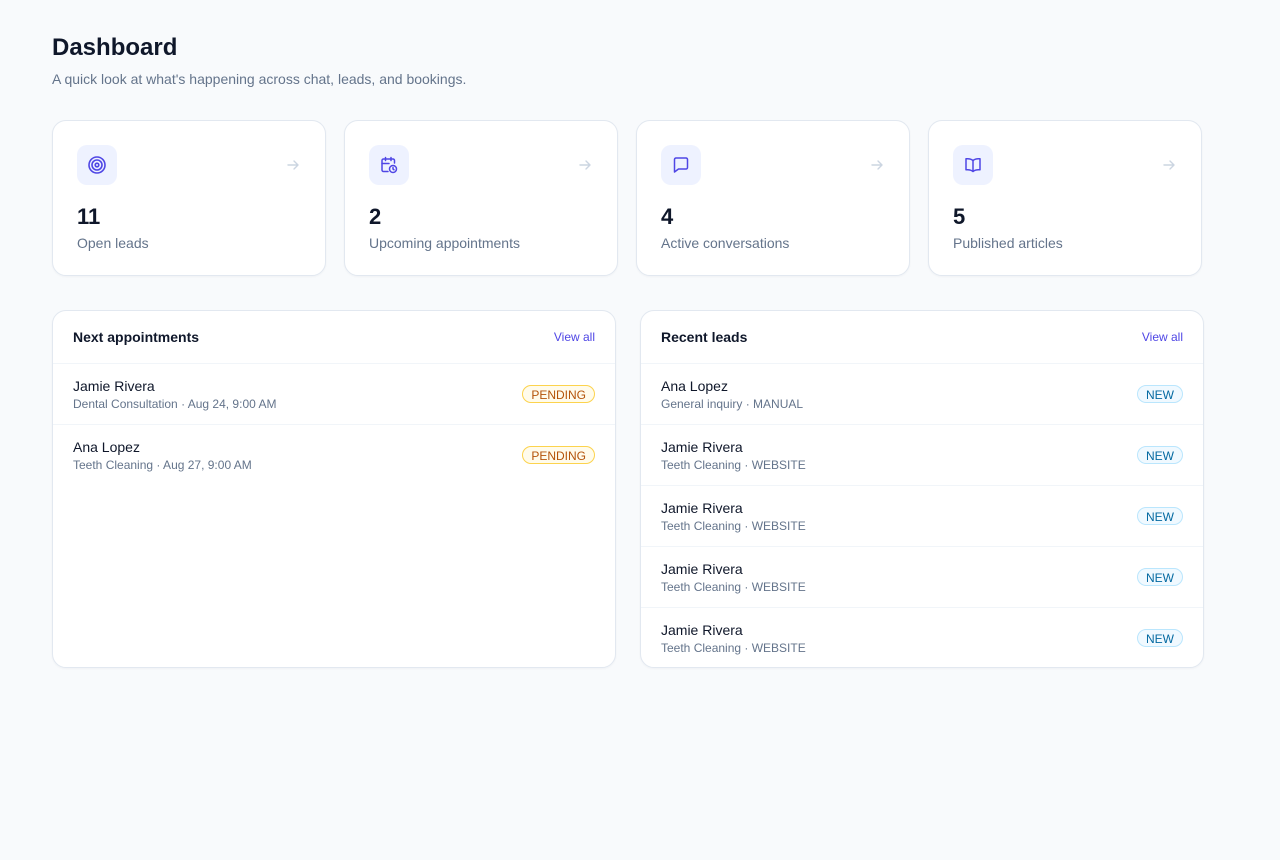 This screenshot has height=860, width=1280. What do you see at coordinates (113, 243) in the screenshot?
I see `stat-label: Open leads` at bounding box center [113, 243].